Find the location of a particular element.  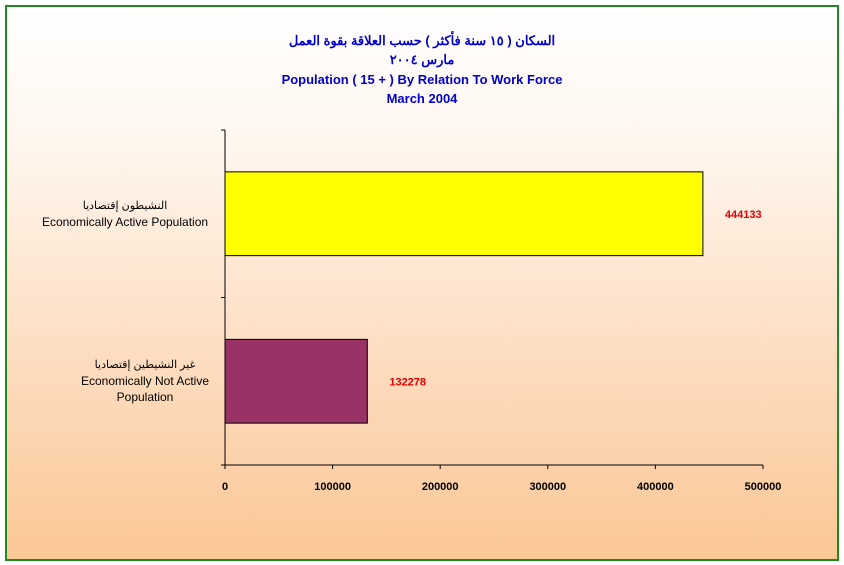

category-label-not-active-english-line1: Economically Not Active is located at coordinates (145, 381).